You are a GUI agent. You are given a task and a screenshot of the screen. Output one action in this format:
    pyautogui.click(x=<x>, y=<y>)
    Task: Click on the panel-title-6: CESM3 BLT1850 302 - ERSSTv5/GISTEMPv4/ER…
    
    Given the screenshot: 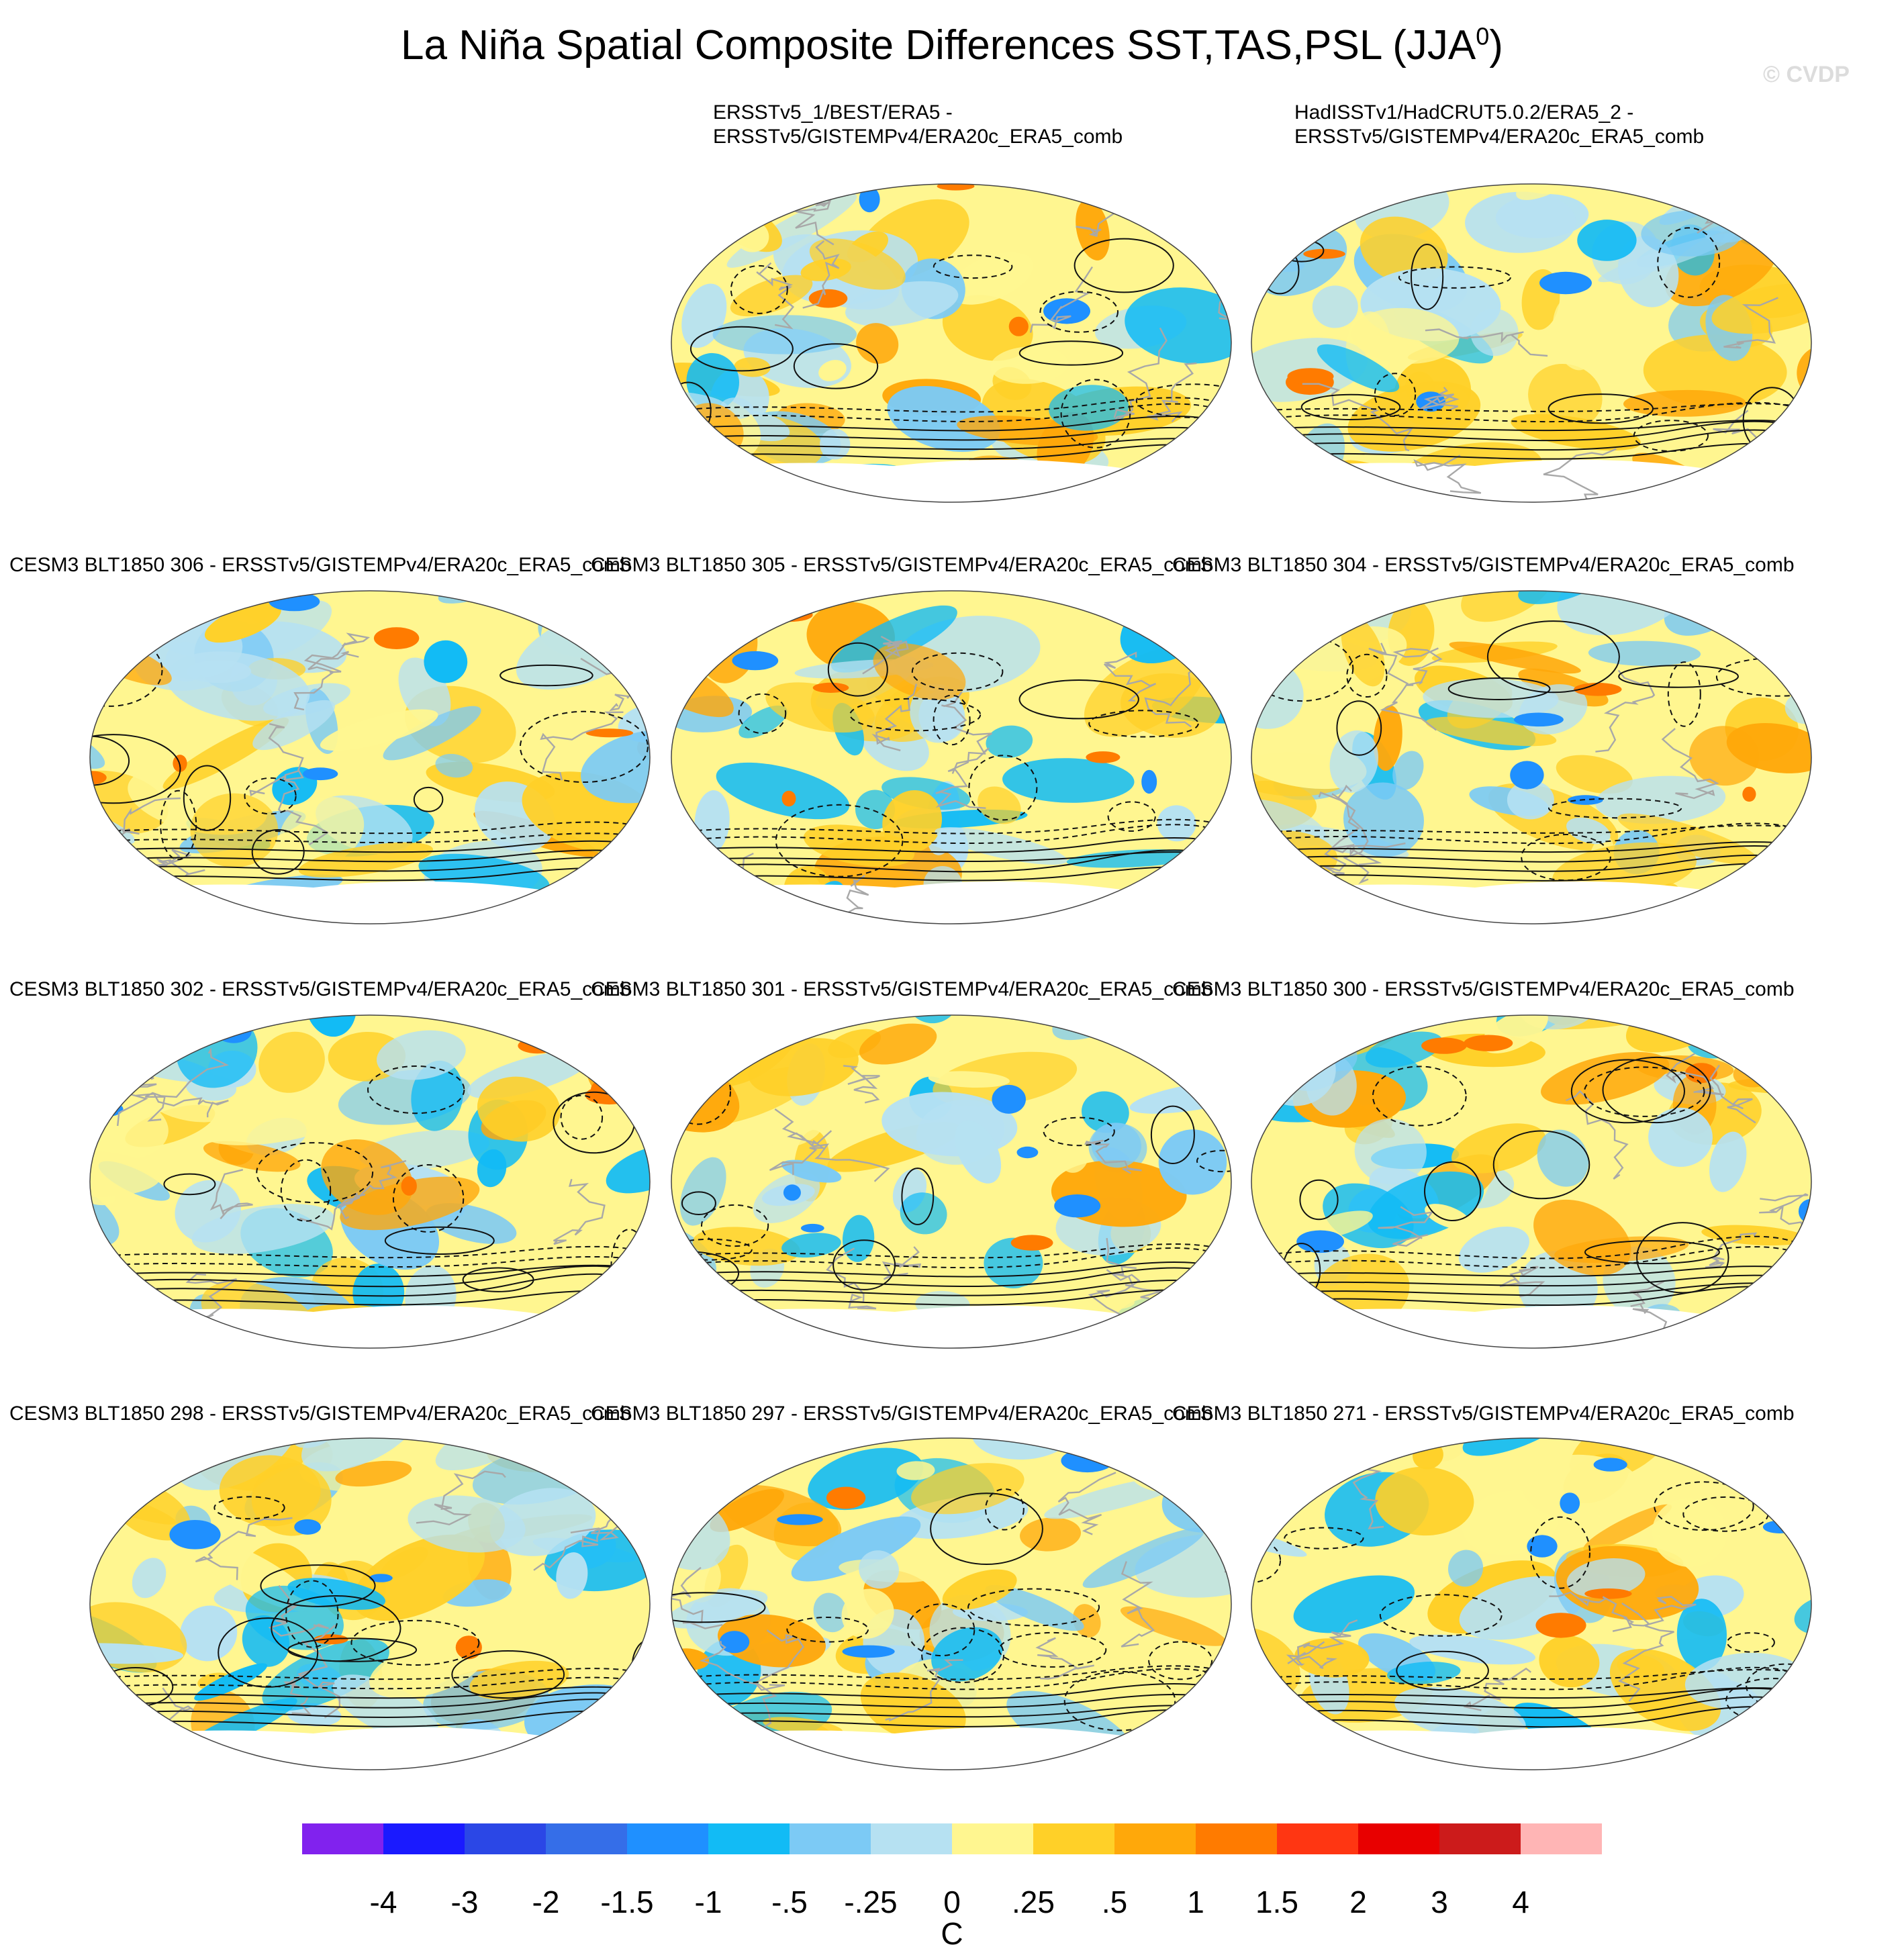 What is the action you would take?
    pyautogui.click(x=320, y=990)
    